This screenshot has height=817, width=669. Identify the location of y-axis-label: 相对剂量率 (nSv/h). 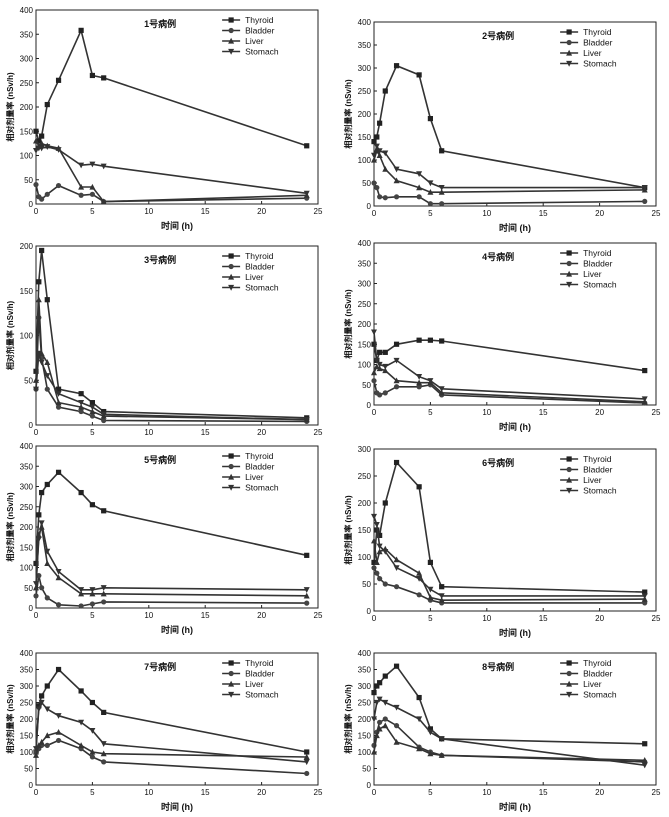
(348, 324).